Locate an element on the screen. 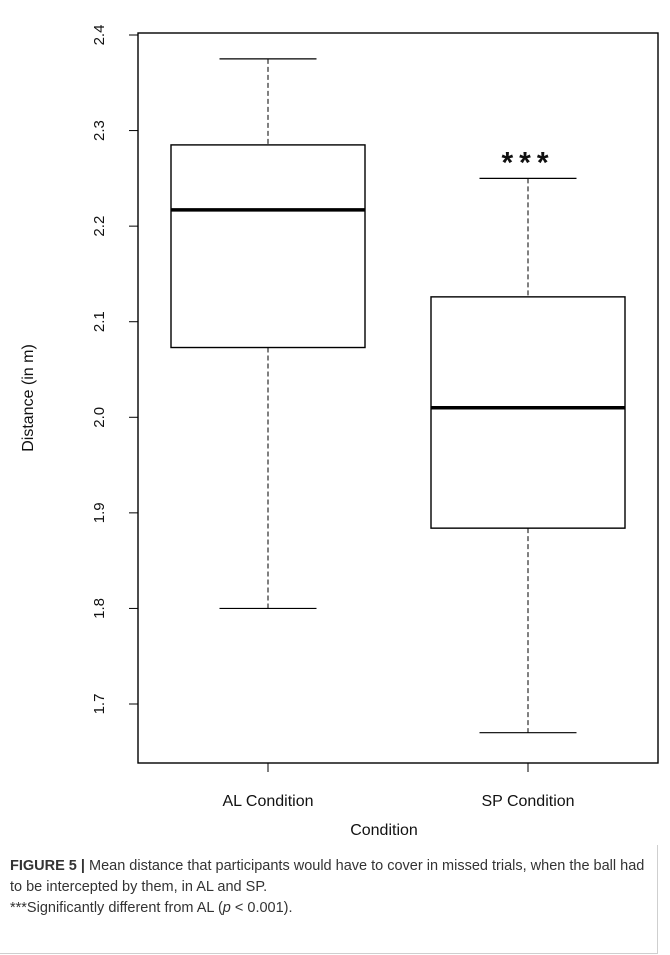  caption-note-suffix: < 0.001). is located at coordinates (261, 908).